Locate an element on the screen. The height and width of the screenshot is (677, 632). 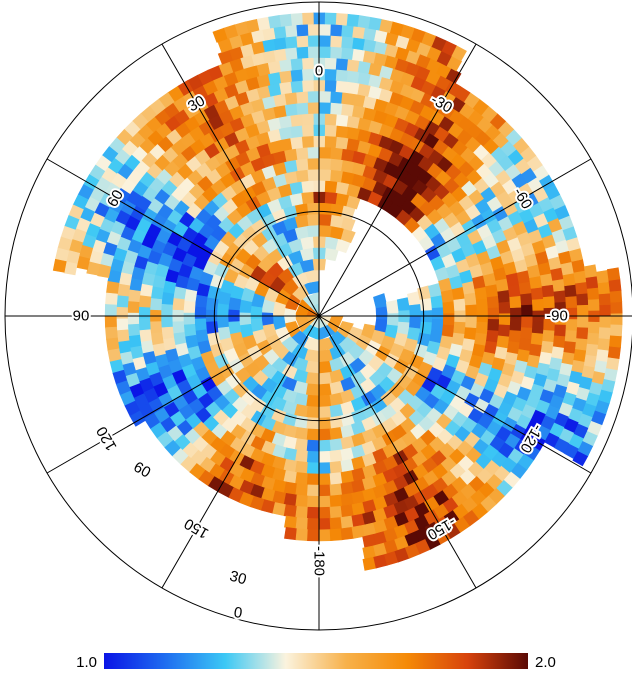
colorbar-min-label: 1.0 is located at coordinates (86, 662).